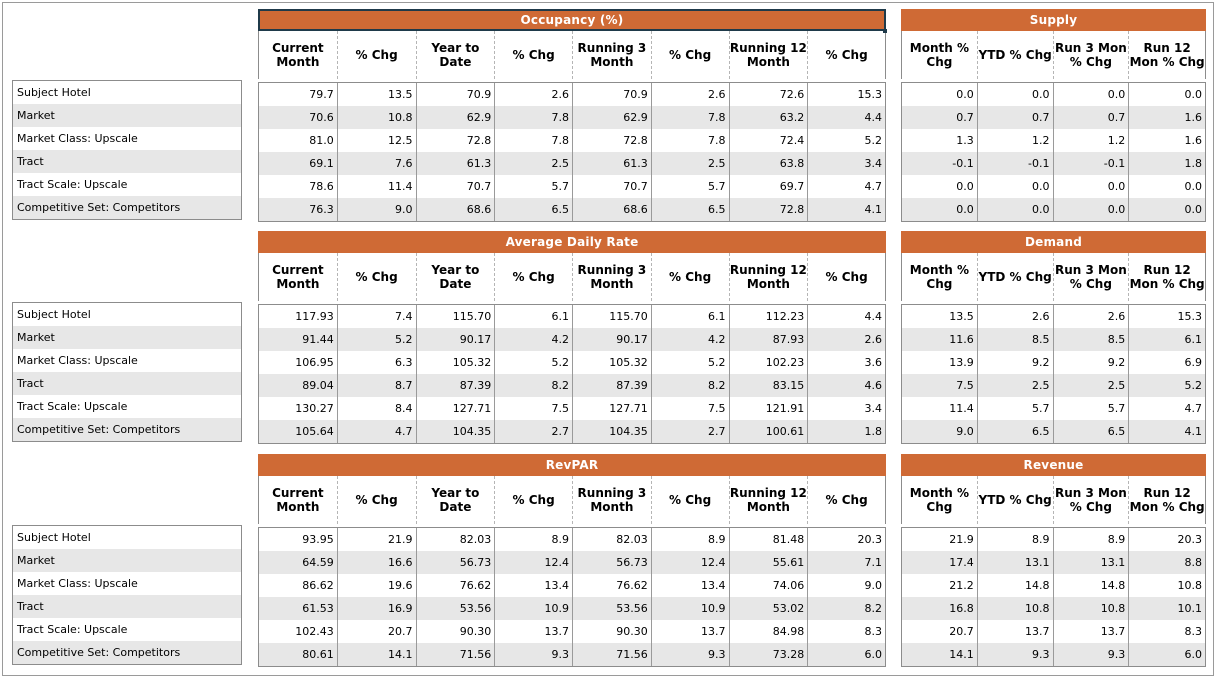  What do you see at coordinates (691, 140) in the screenshot?
I see `data-cell: 7.8` at bounding box center [691, 140].